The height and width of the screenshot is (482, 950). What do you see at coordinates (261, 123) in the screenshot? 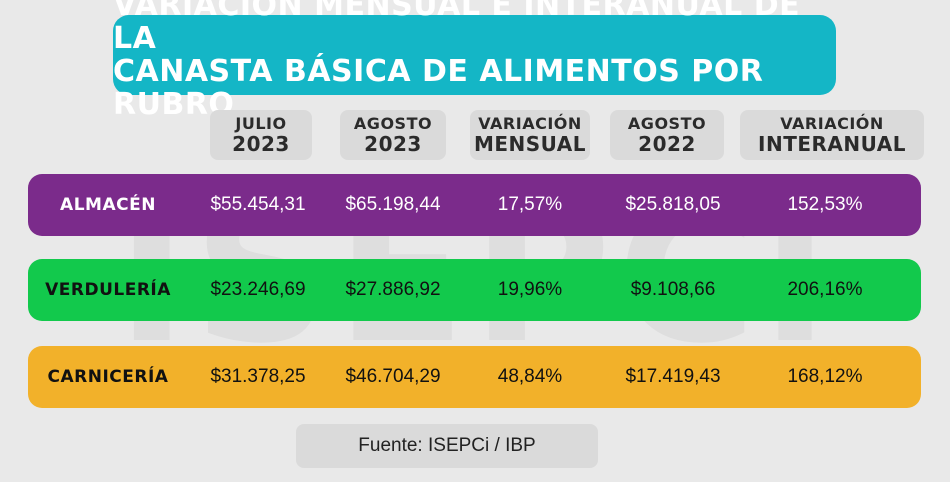
I see `column-header-line-1: JULIO` at bounding box center [261, 123].